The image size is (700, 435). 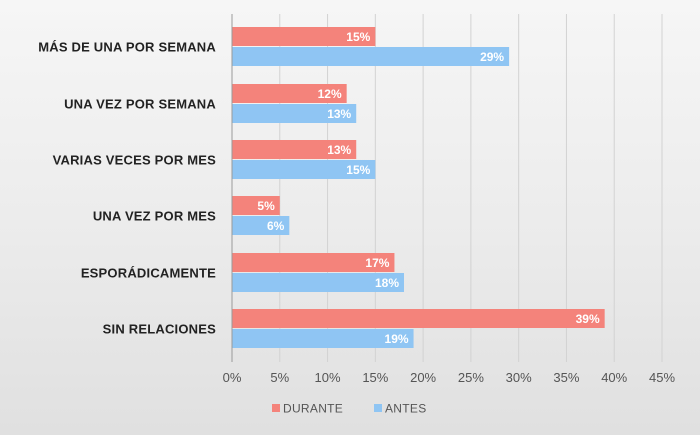 What do you see at coordinates (406, 409) in the screenshot?
I see `legend-label-antes: ANTES` at bounding box center [406, 409].